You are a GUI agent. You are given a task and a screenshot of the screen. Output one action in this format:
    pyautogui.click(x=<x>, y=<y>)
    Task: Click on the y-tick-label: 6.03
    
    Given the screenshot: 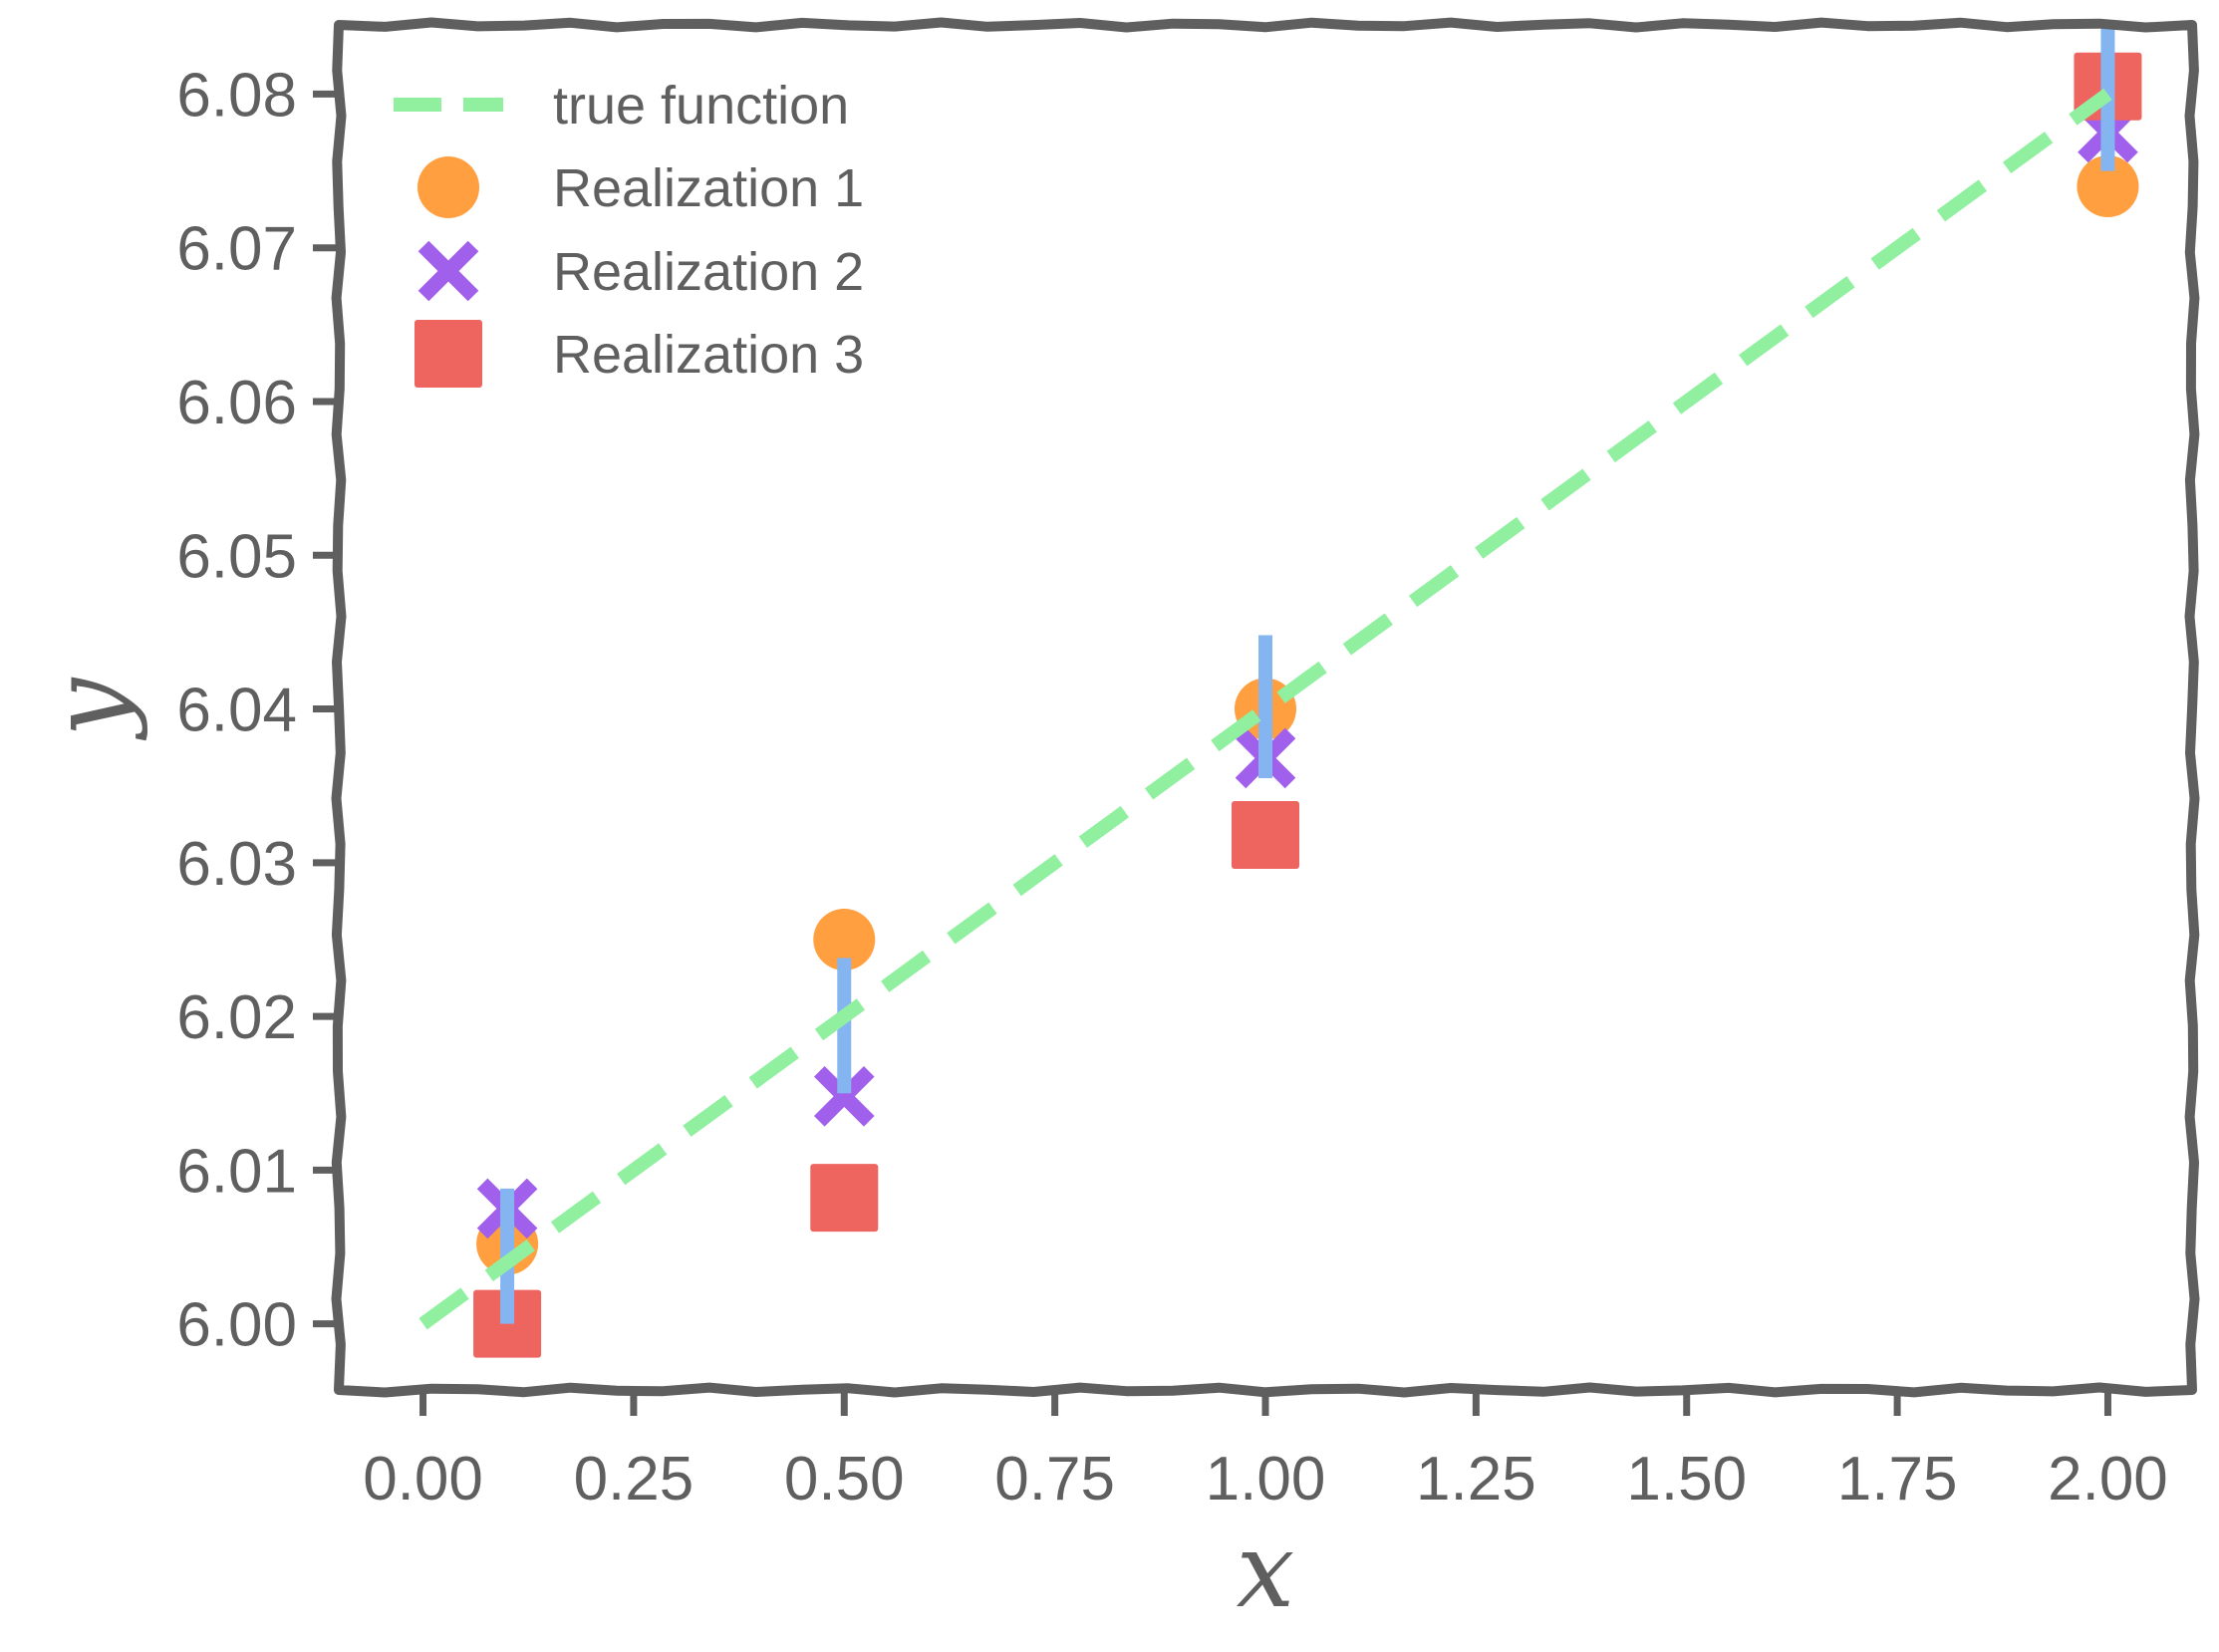 What is the action you would take?
    pyautogui.click(x=236, y=864)
    